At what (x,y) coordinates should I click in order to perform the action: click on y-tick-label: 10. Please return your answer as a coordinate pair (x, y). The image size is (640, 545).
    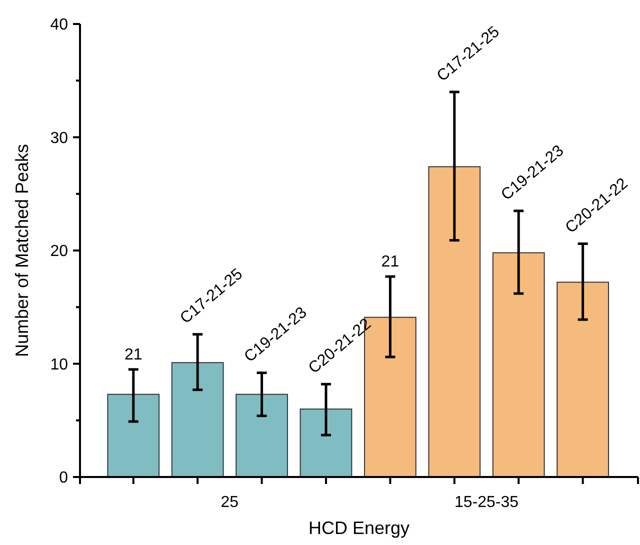
    Looking at the image, I should click on (59, 365).